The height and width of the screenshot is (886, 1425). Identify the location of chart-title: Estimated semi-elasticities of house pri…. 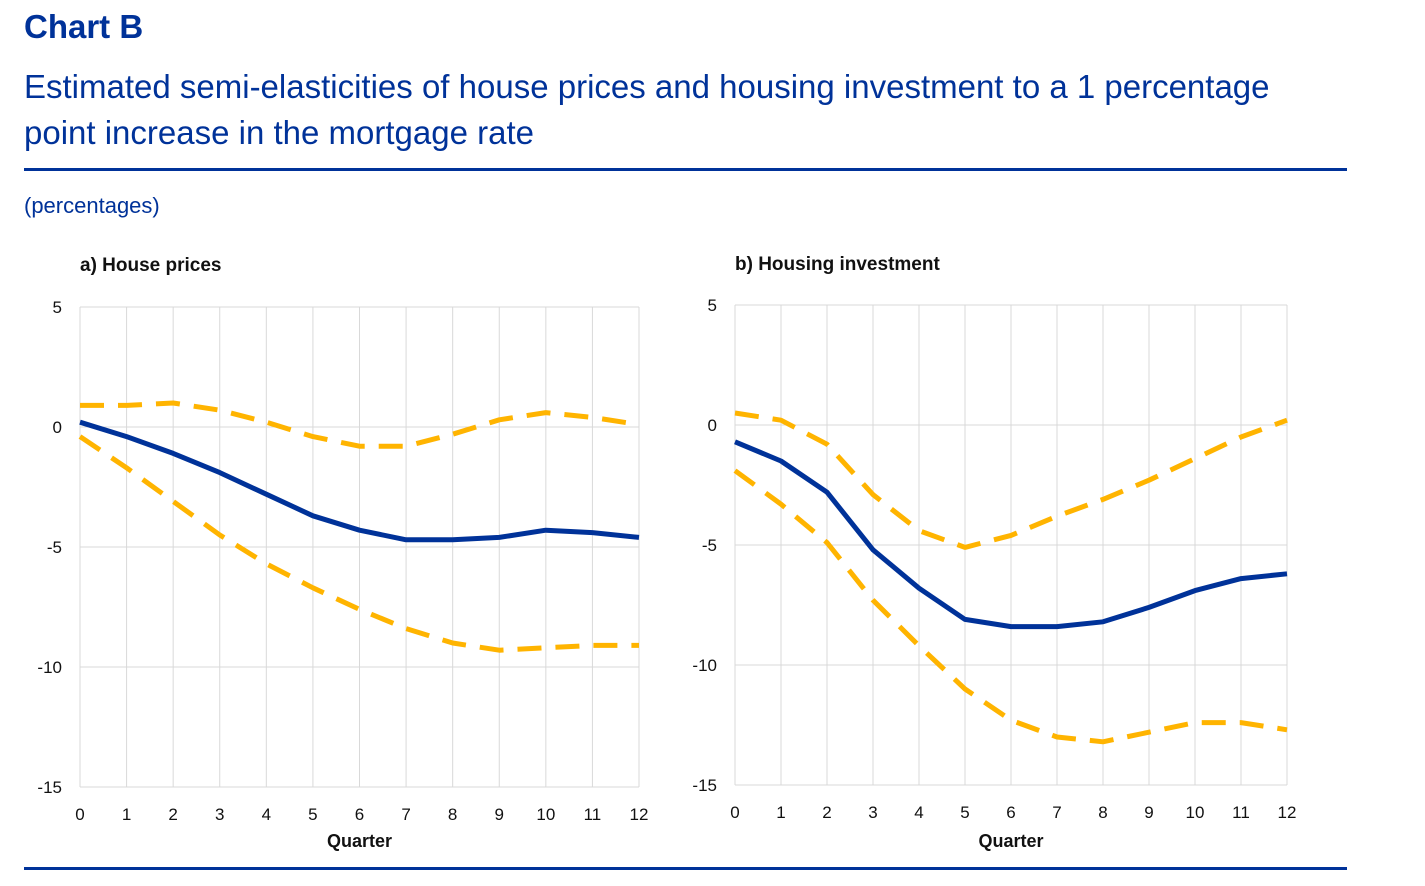
(647, 109).